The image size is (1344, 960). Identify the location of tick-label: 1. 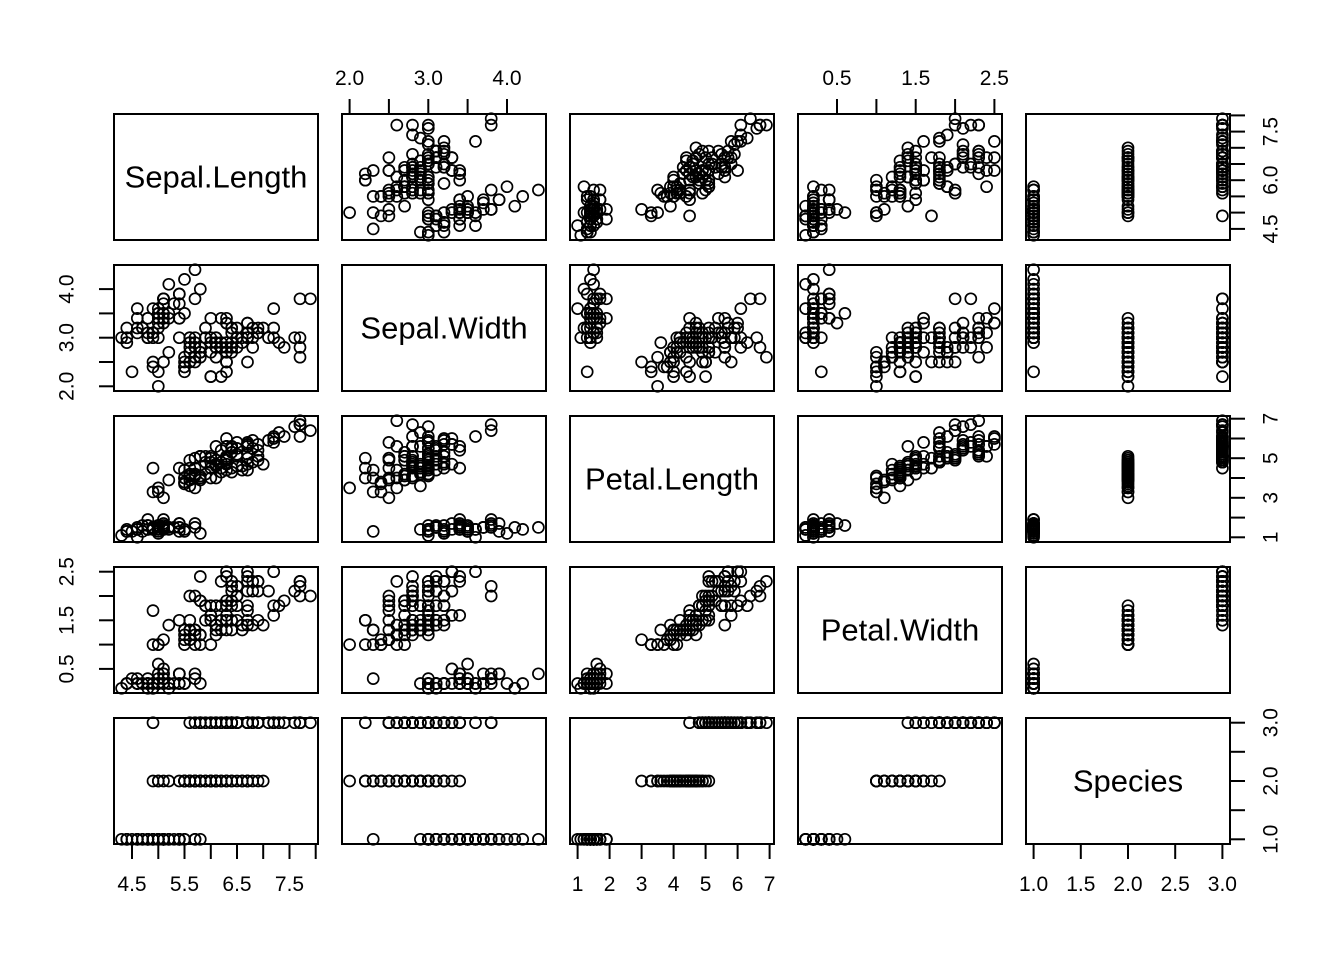
(1271, 537).